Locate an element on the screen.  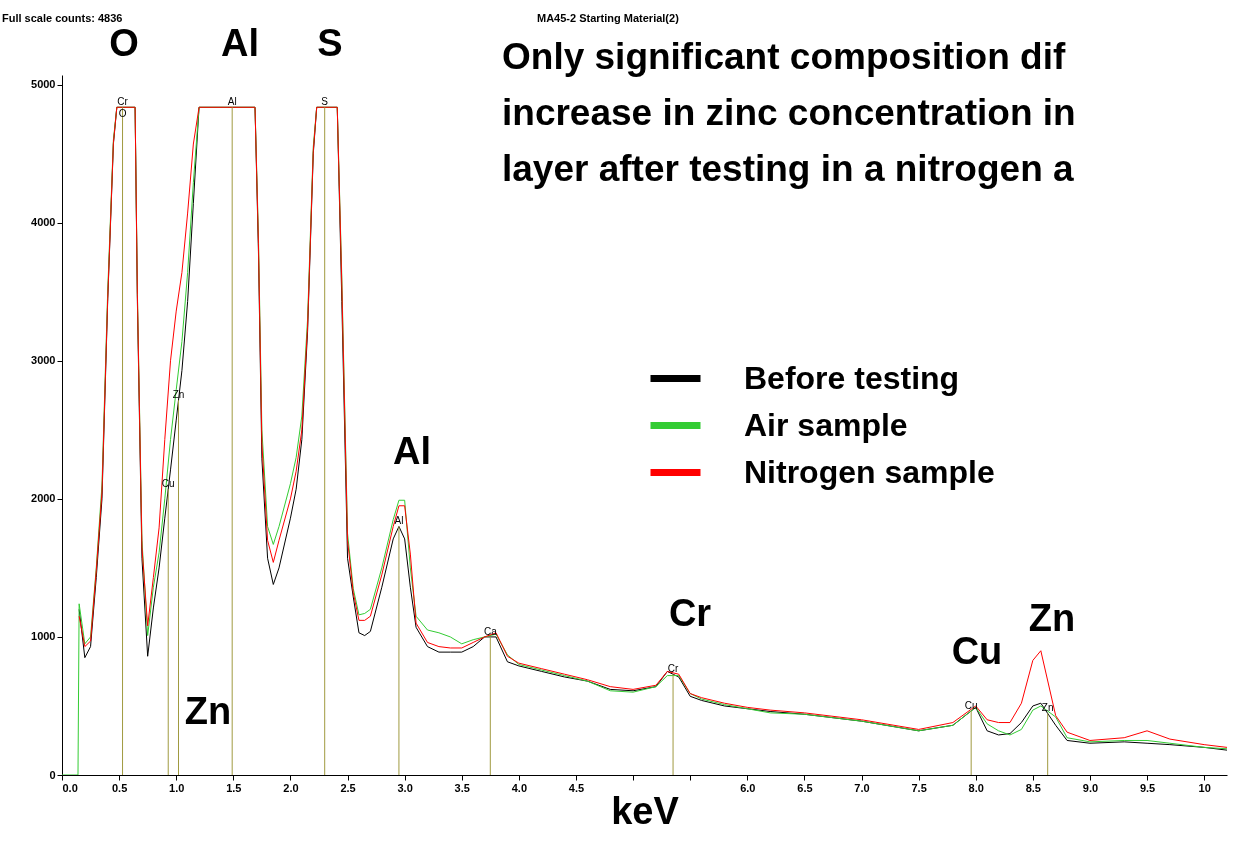
y-tick-label: 3000 is located at coordinates (43, 360).